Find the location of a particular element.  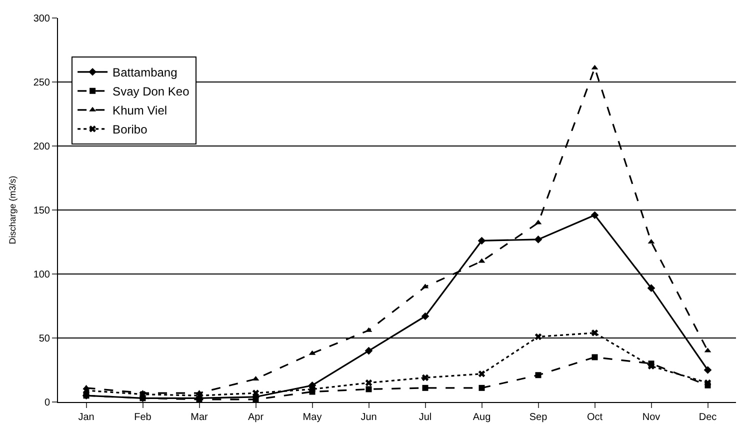

y-tick-label: 200 is located at coordinates (41, 147).